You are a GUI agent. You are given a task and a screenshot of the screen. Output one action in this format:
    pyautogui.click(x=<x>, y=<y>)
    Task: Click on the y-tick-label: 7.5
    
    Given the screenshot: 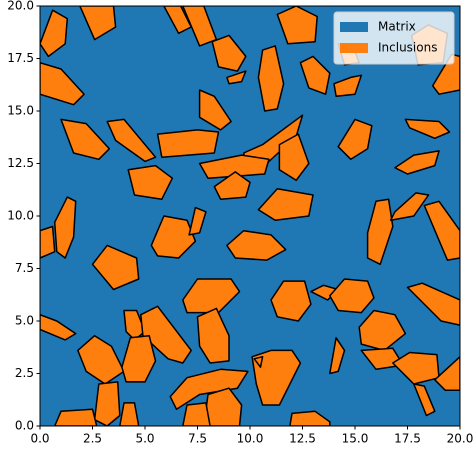 What is the action you would take?
    pyautogui.click(x=24, y=268)
    